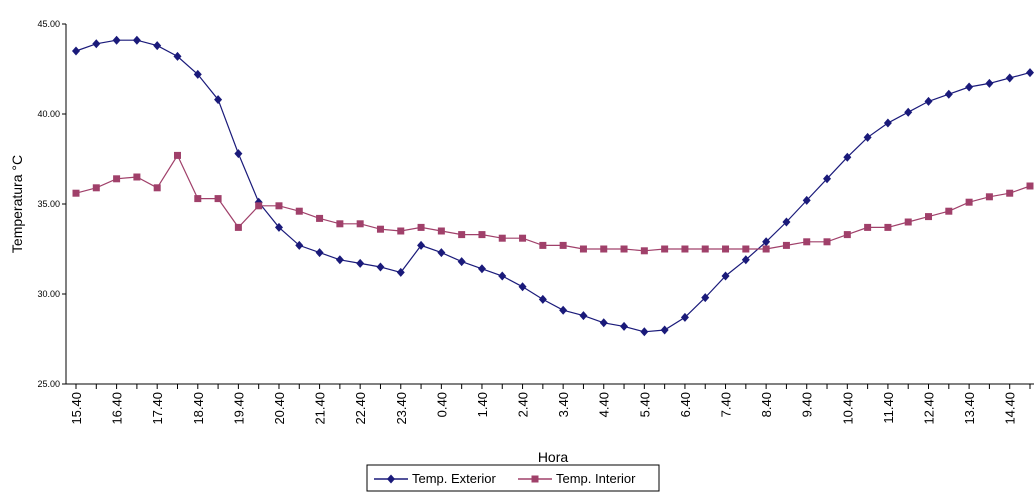  What do you see at coordinates (604, 404) in the screenshot?
I see `x-tick-label: 4.40` at bounding box center [604, 404].